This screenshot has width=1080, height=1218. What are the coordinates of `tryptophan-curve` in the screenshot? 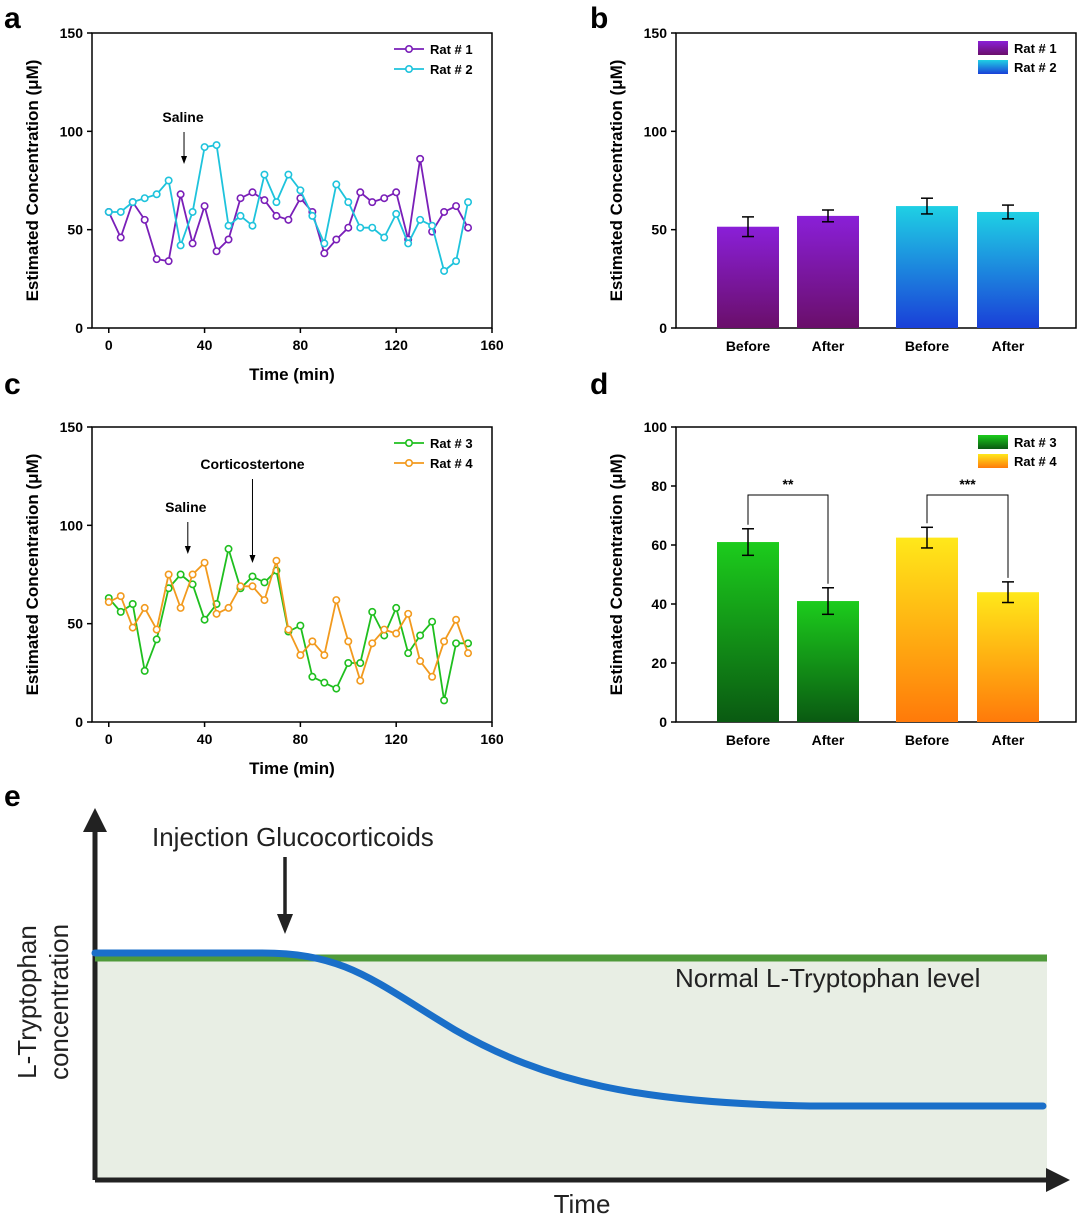 It's located at (569, 1029).